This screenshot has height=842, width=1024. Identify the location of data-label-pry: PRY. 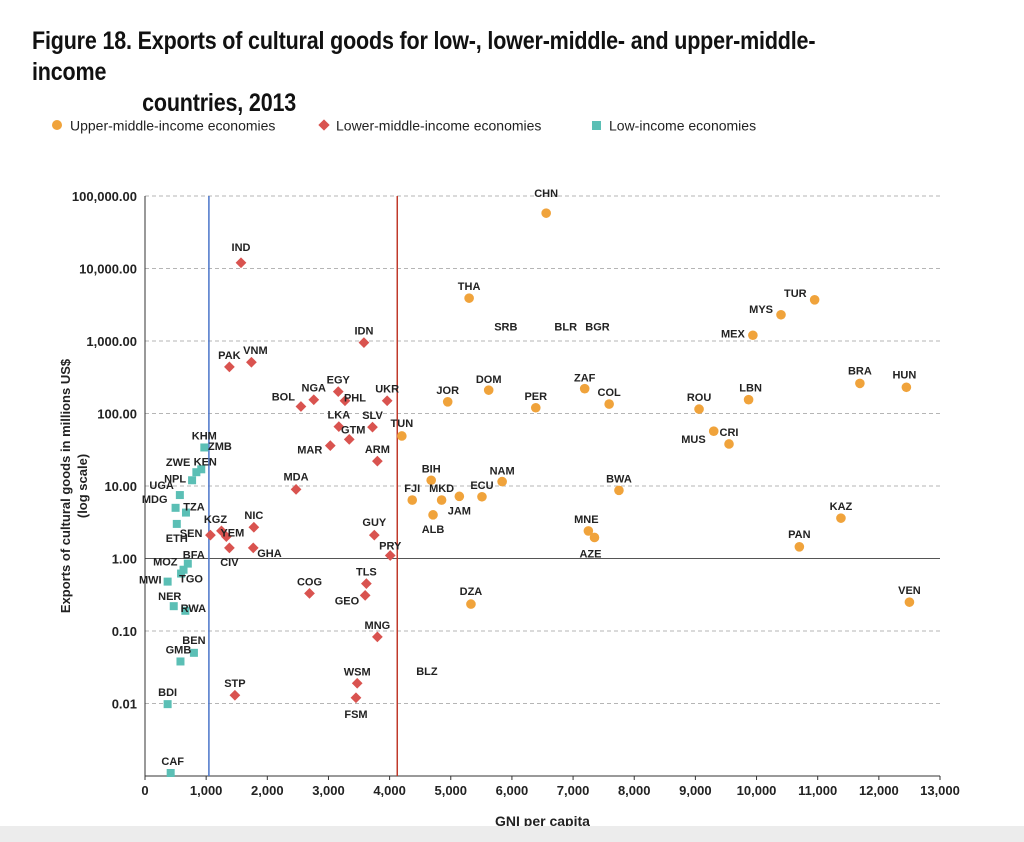
(390, 546).